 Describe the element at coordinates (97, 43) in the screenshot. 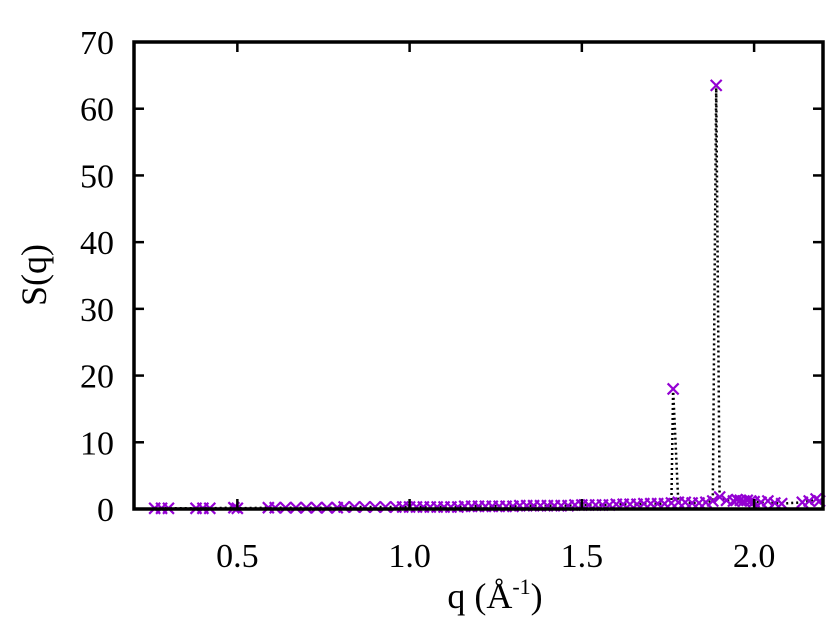

I see `y-tick-label: 70` at that location.